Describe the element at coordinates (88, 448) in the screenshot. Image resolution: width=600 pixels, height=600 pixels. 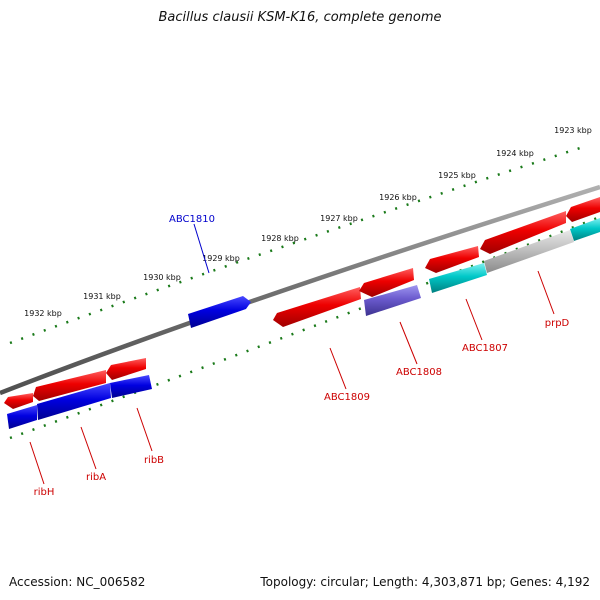
I see `leader-ribA` at that location.